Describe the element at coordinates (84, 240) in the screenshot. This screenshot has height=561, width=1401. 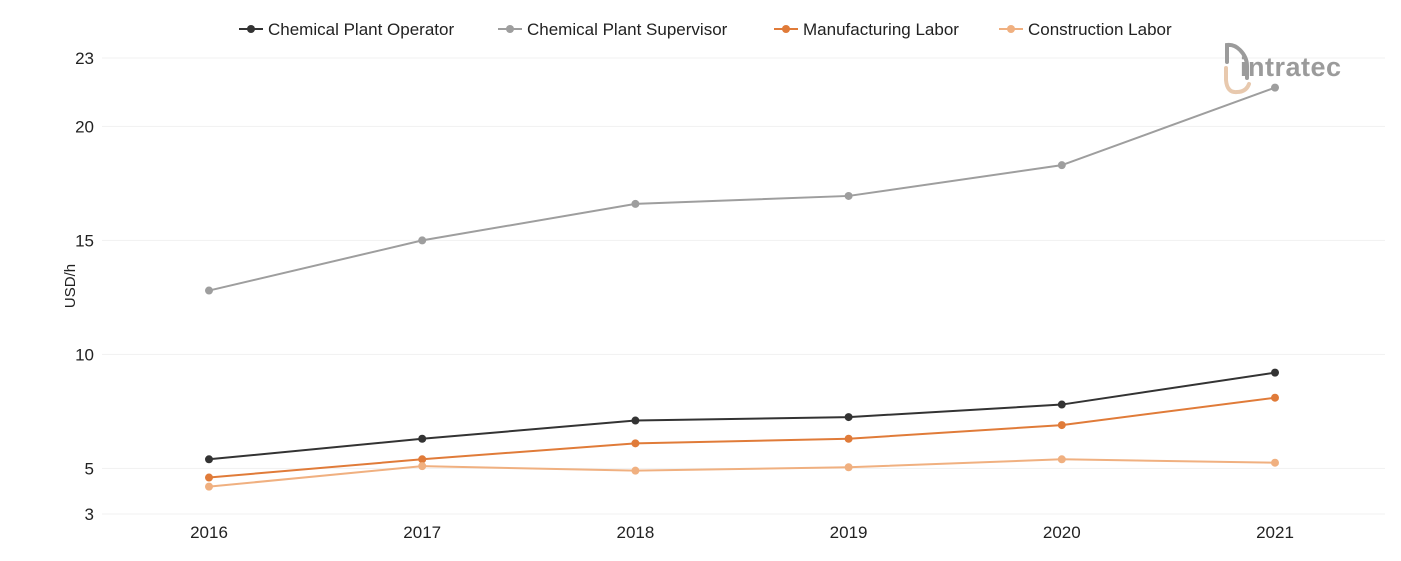
I see `y-tick-label: 15` at that location.